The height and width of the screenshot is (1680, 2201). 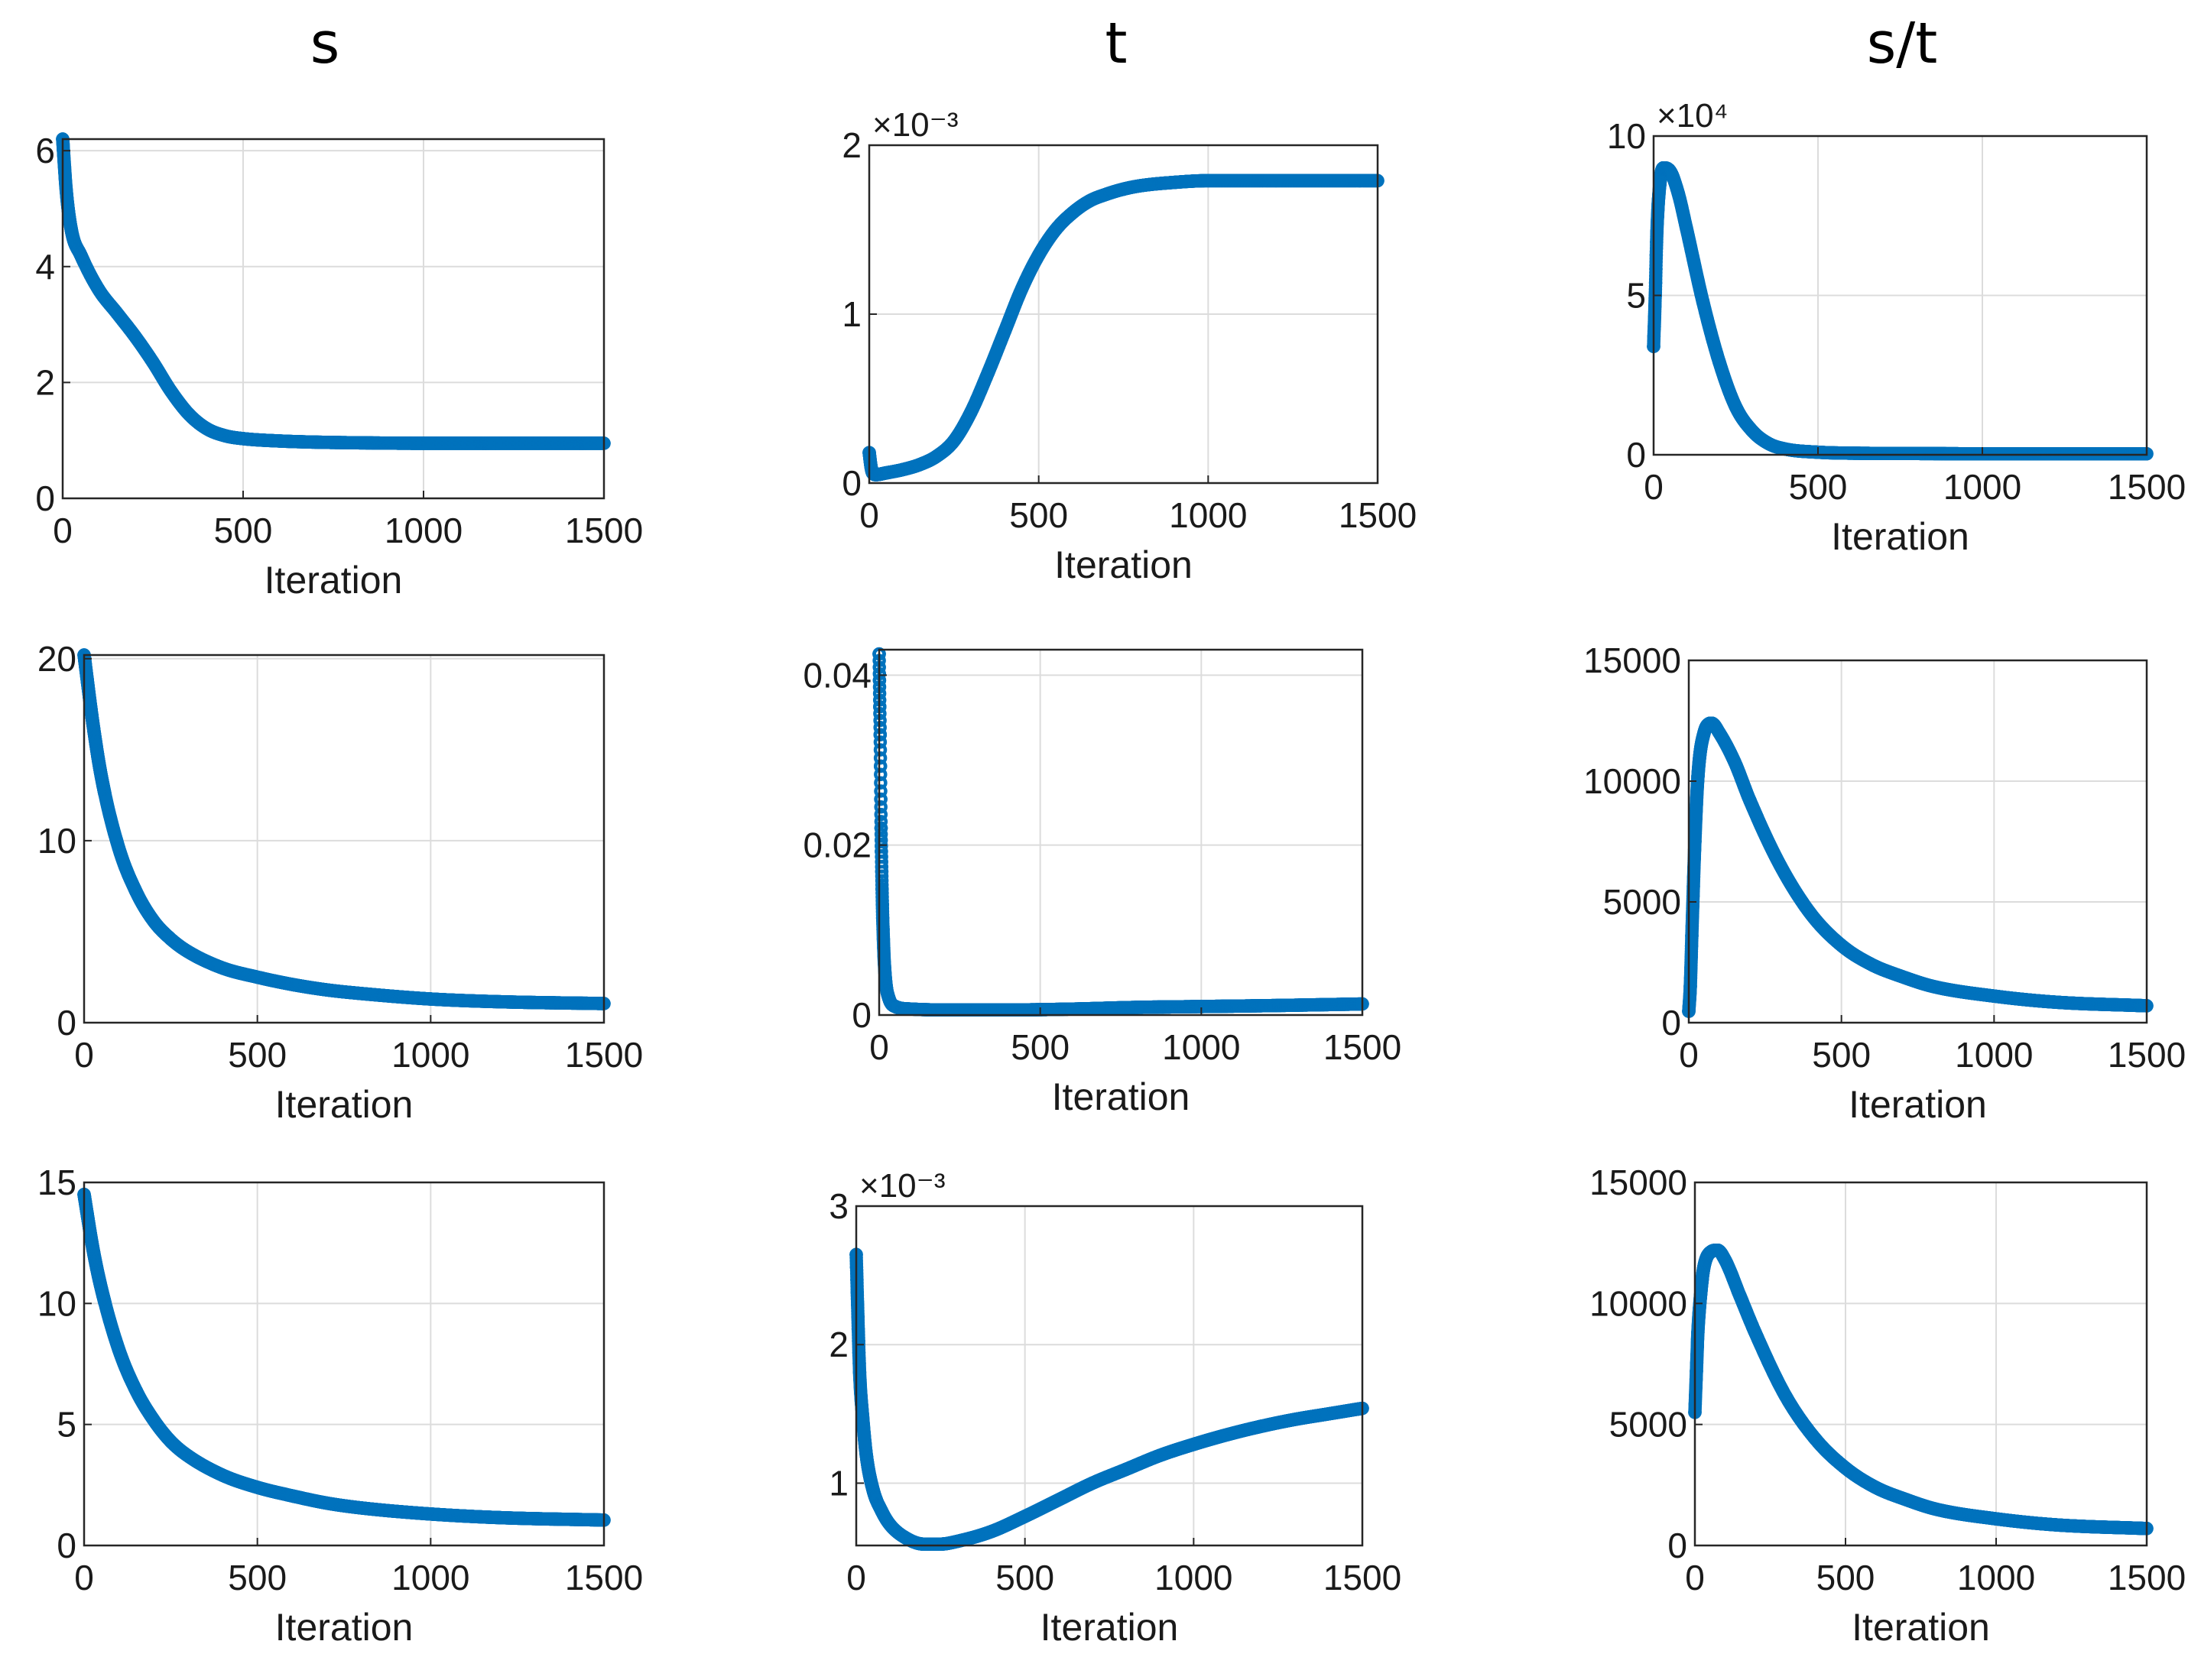 I want to click on column-title-s-over-t: s/t, so click(x=1902, y=44).